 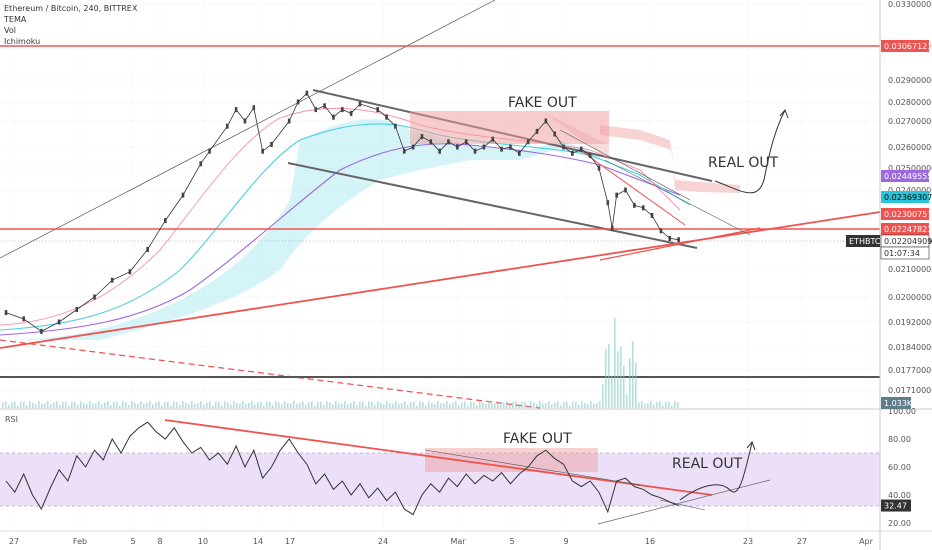 What do you see at coordinates (10, 30) in the screenshot?
I see `indicator-vol: Vol` at bounding box center [10, 30].